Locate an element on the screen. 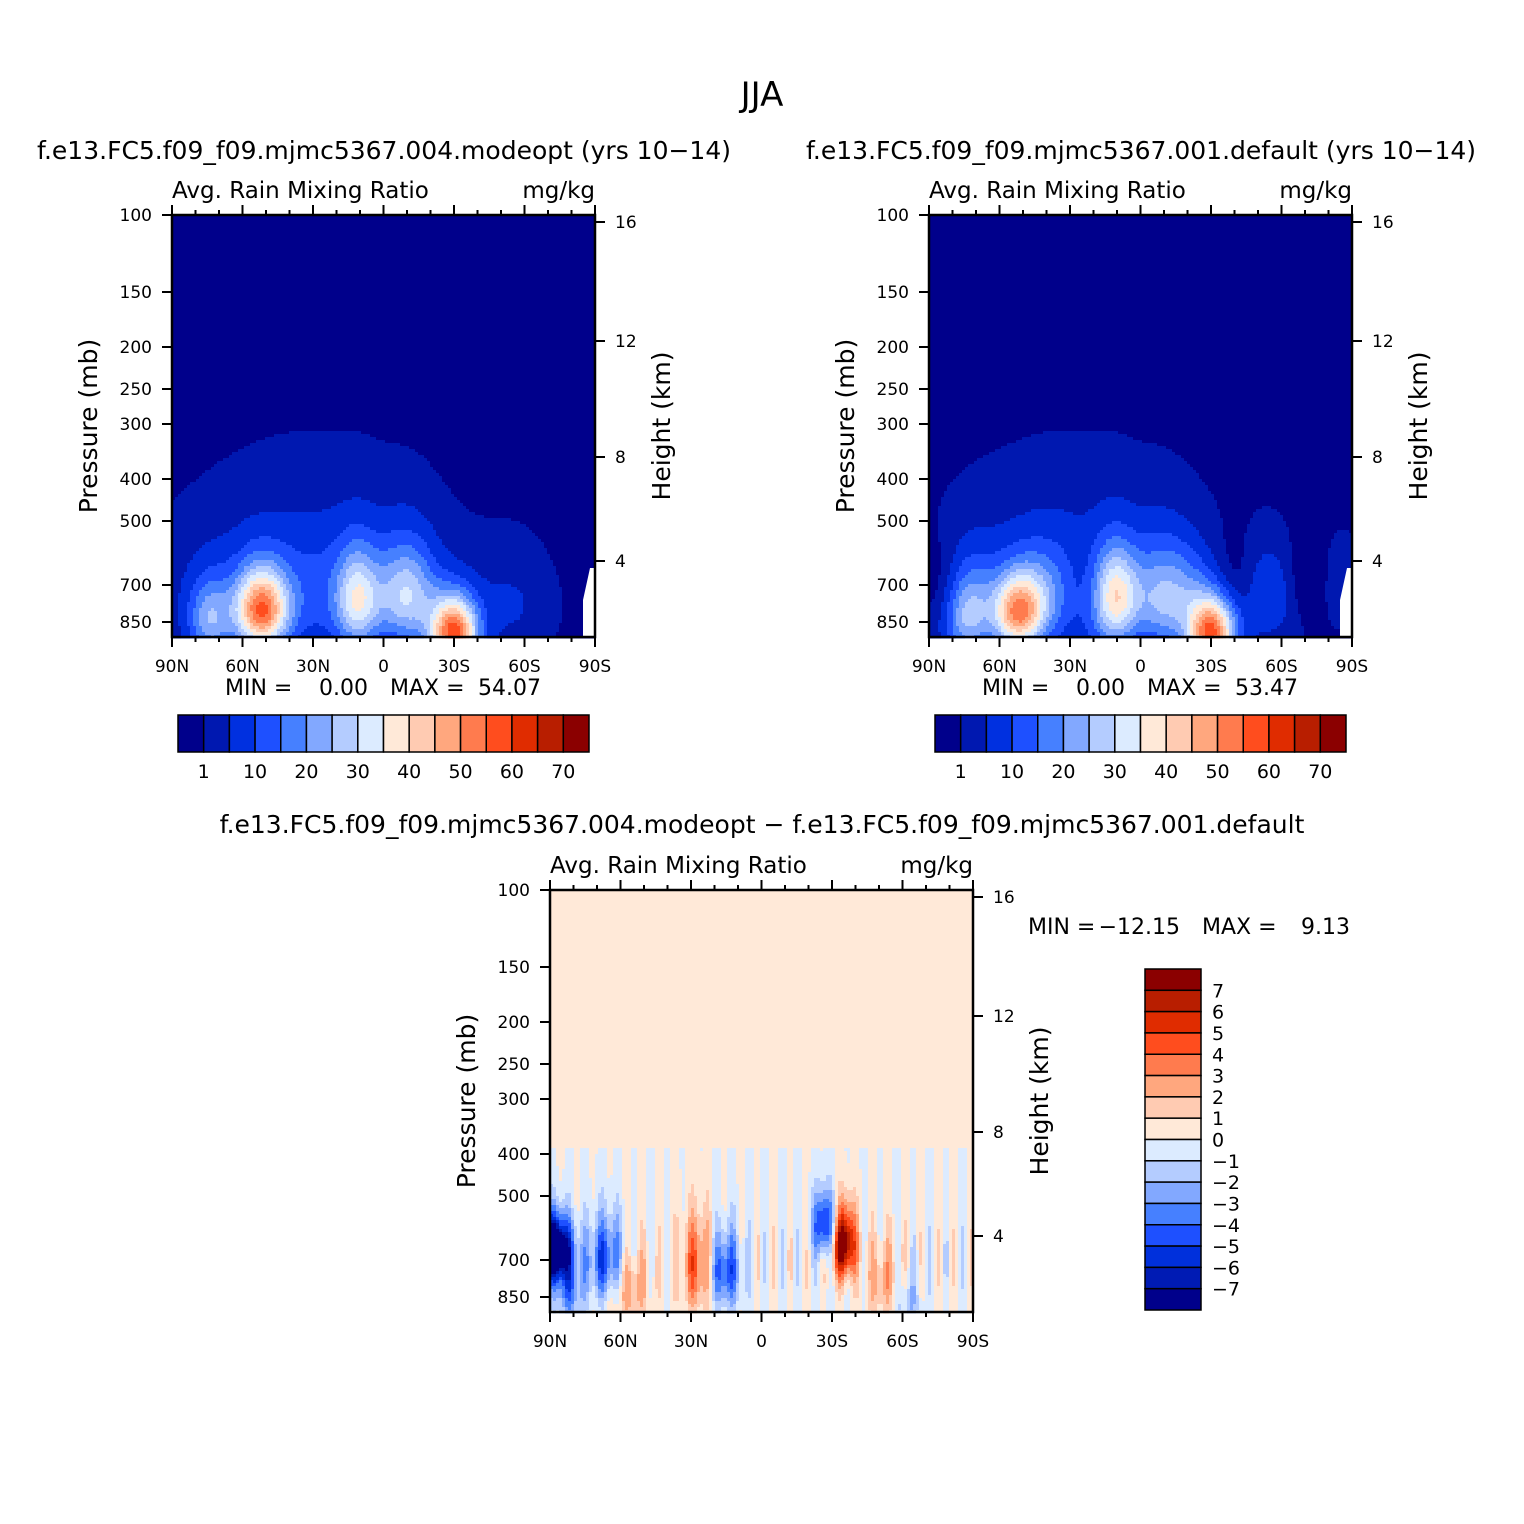 The width and height of the screenshot is (1524, 1524). colorbar-label: 50 is located at coordinates (1217, 772).